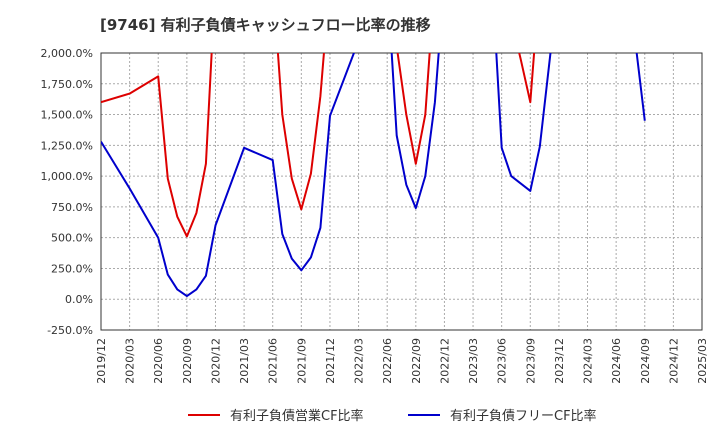 The width and height of the screenshot is (720, 440). What do you see at coordinates (702, 361) in the screenshot?
I see `x-tick-label: 2025/03` at bounding box center [702, 361].